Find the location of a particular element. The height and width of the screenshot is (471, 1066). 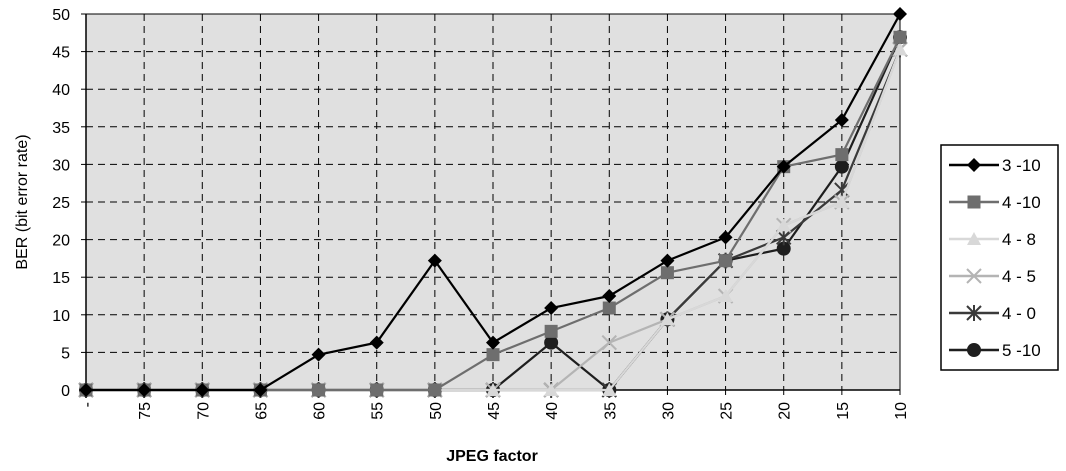

y-tick-label: 10 is located at coordinates (61, 316).